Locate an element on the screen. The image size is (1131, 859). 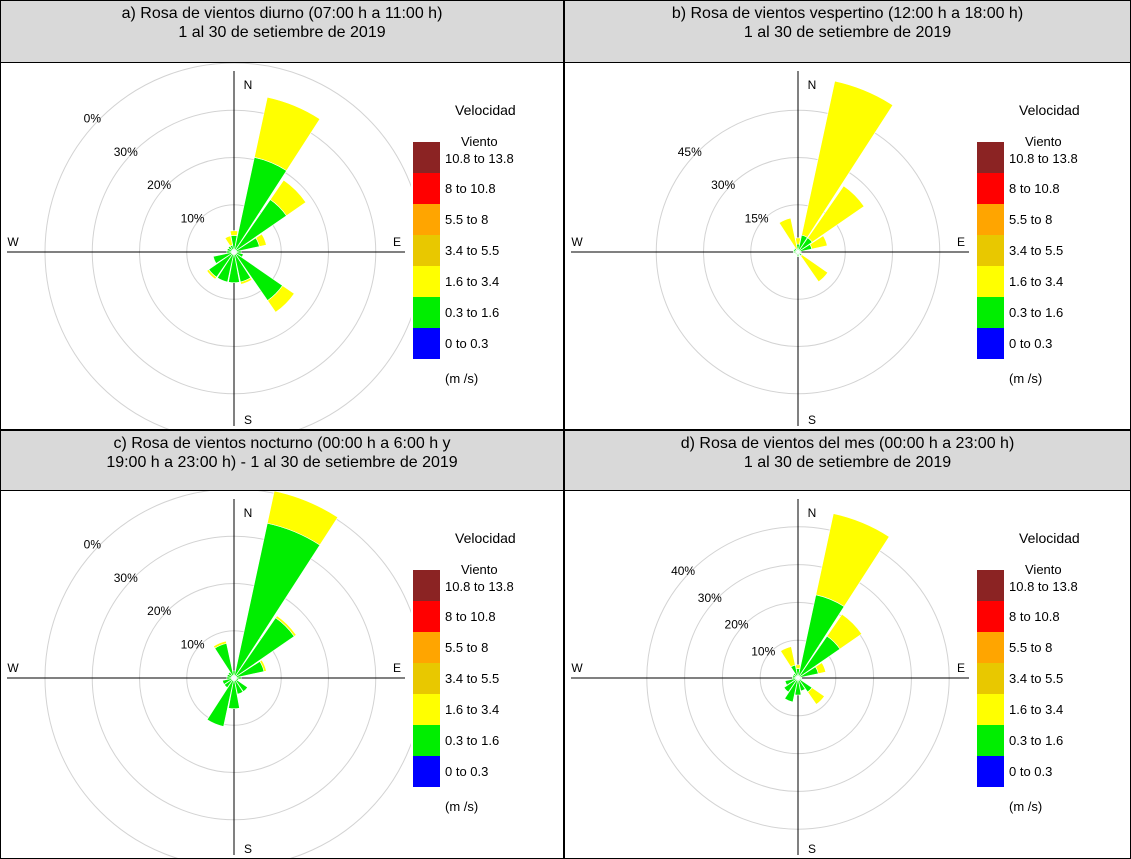
ring-label: 15% is located at coordinates (757, 219).